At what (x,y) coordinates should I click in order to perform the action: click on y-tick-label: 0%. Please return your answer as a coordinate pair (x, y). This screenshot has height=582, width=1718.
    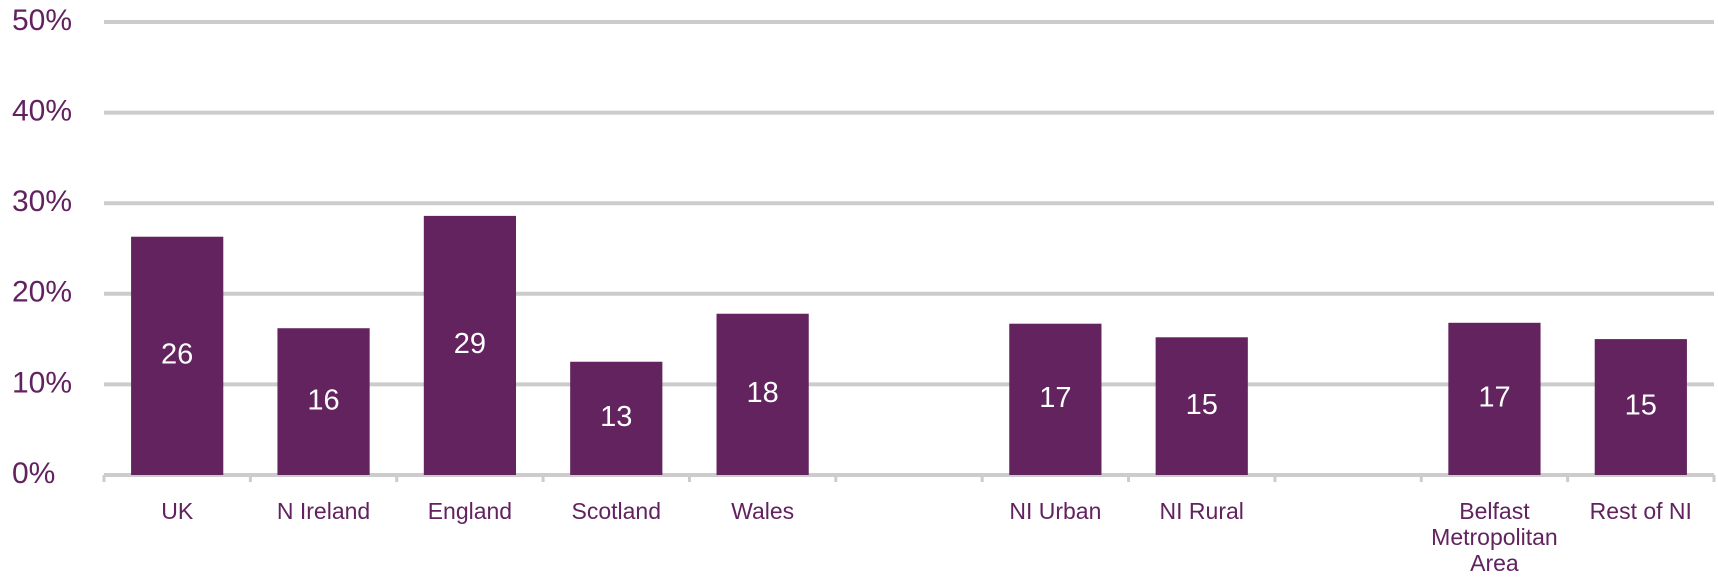
    Looking at the image, I should click on (33, 473).